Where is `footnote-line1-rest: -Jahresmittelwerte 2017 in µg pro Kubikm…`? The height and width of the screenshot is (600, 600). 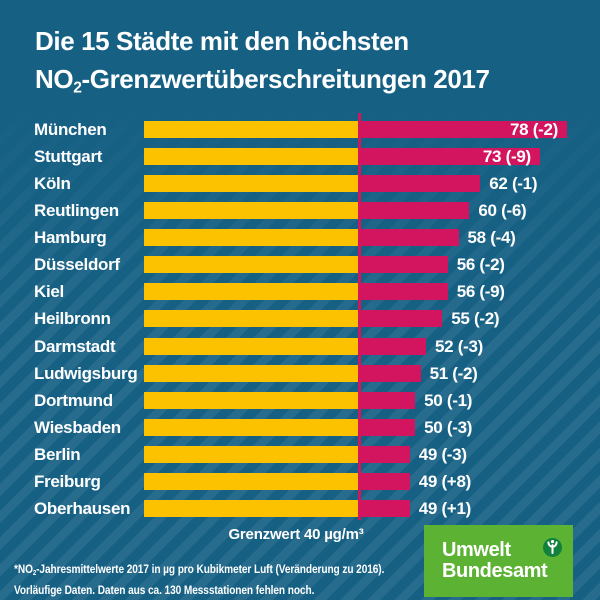
footnote-line1-rest: -Jahresmittelwerte 2017 in µg pro Kubikm… is located at coordinates (210, 570).